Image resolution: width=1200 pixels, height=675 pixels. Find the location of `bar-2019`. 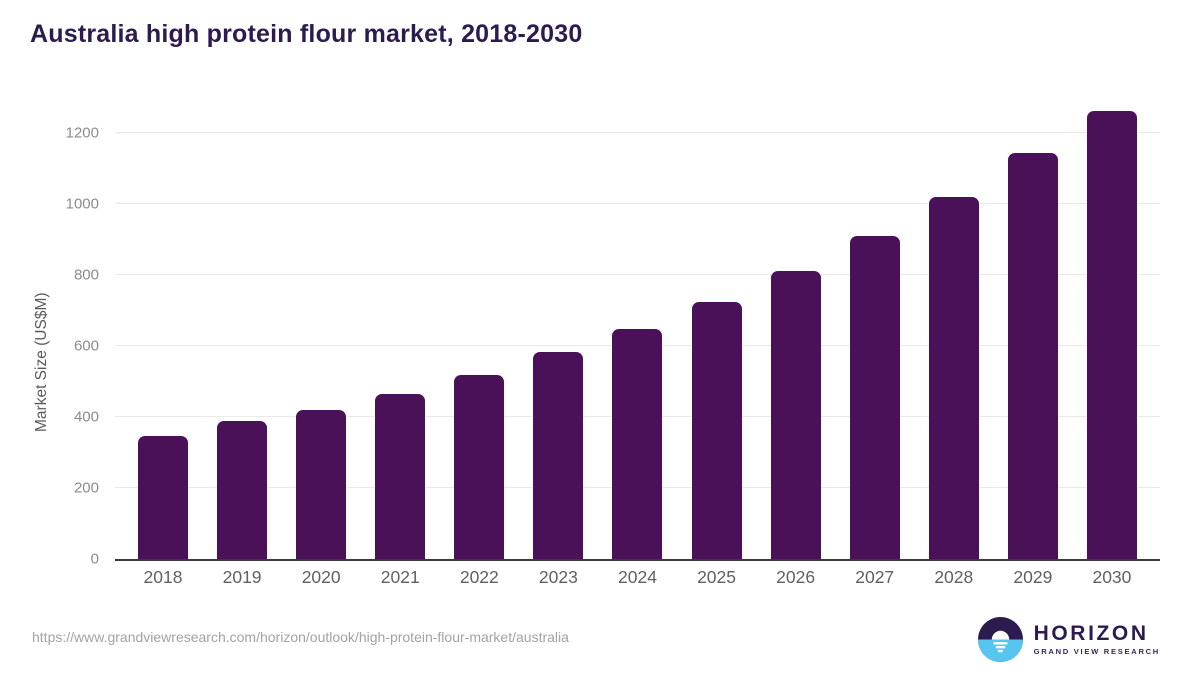

bar-2019 is located at coordinates (242, 490).